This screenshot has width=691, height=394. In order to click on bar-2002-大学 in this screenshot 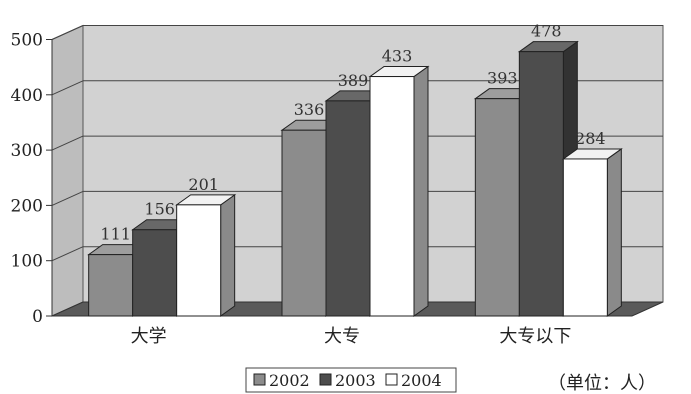, I will do `click(111, 285)`.